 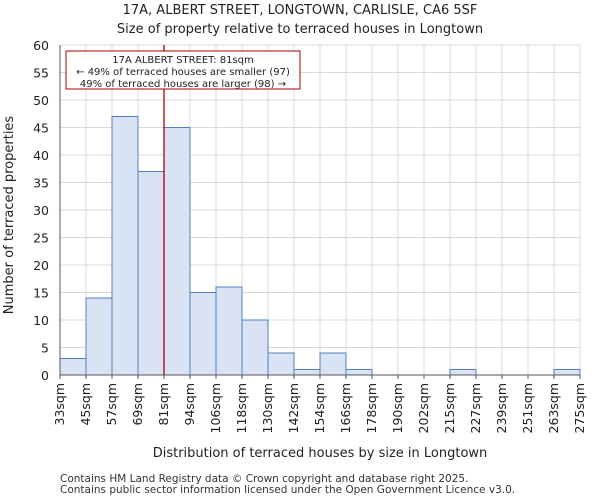 What do you see at coordinates (137, 404) in the screenshot?
I see `x-tick-label: 69sqm` at bounding box center [137, 404].